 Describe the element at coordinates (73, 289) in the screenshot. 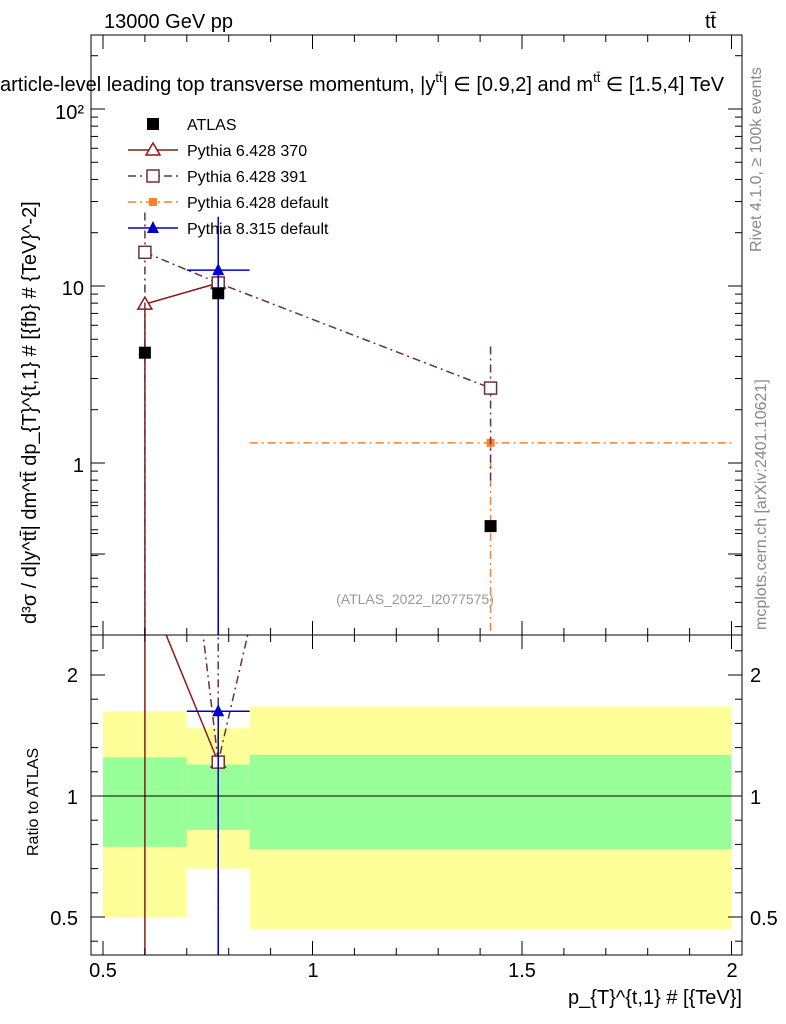

I see `main-ytick-10: 10` at that location.